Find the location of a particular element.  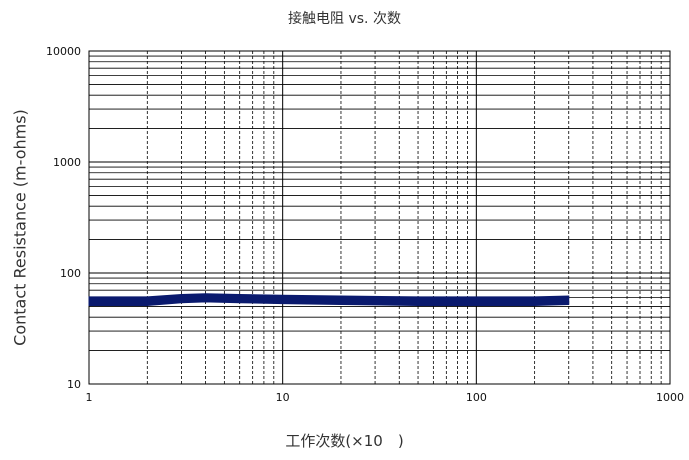

x-axis-label: 工作次数(×10 ) is located at coordinates (344, 441).